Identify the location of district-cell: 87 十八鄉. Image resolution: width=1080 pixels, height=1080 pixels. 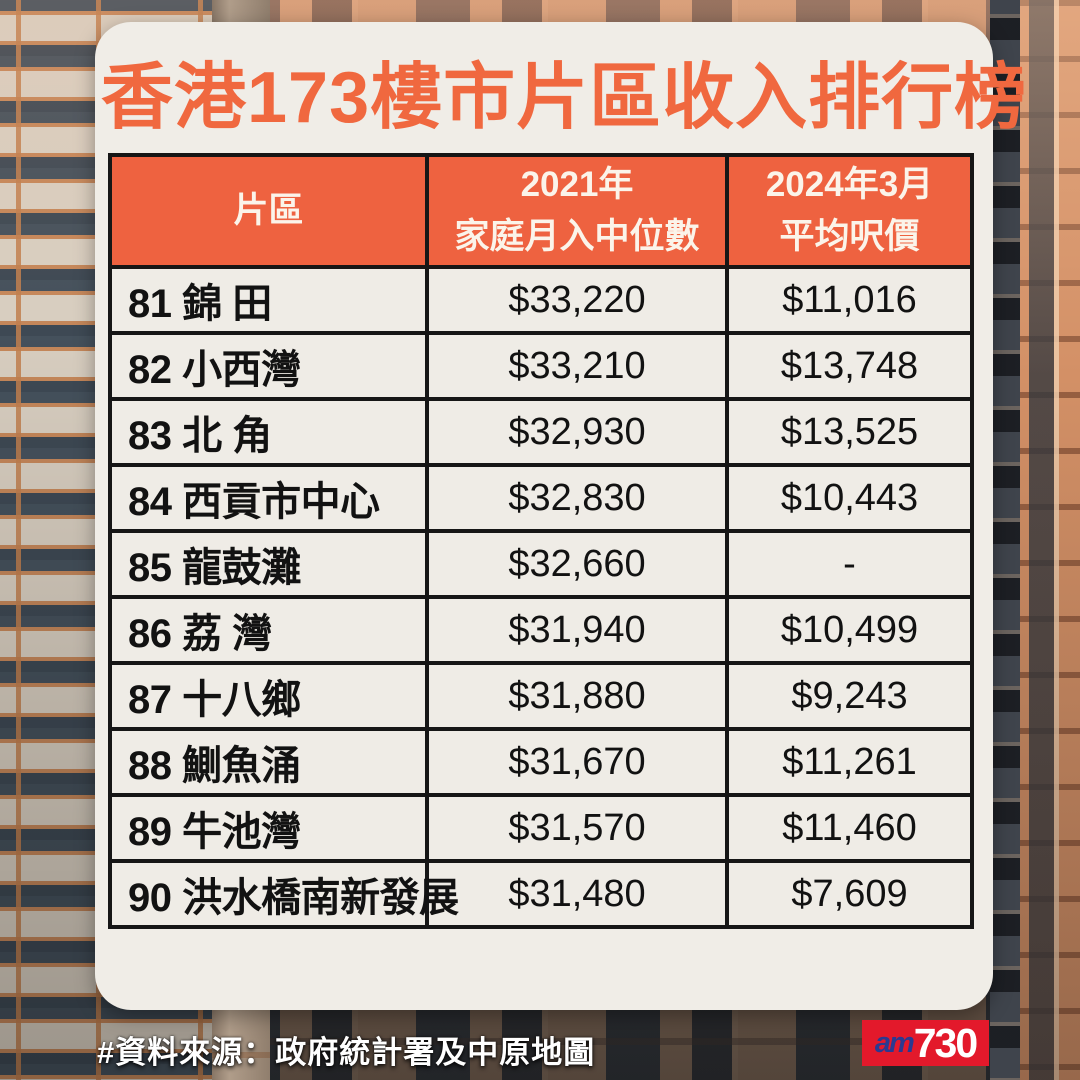
(268, 696).